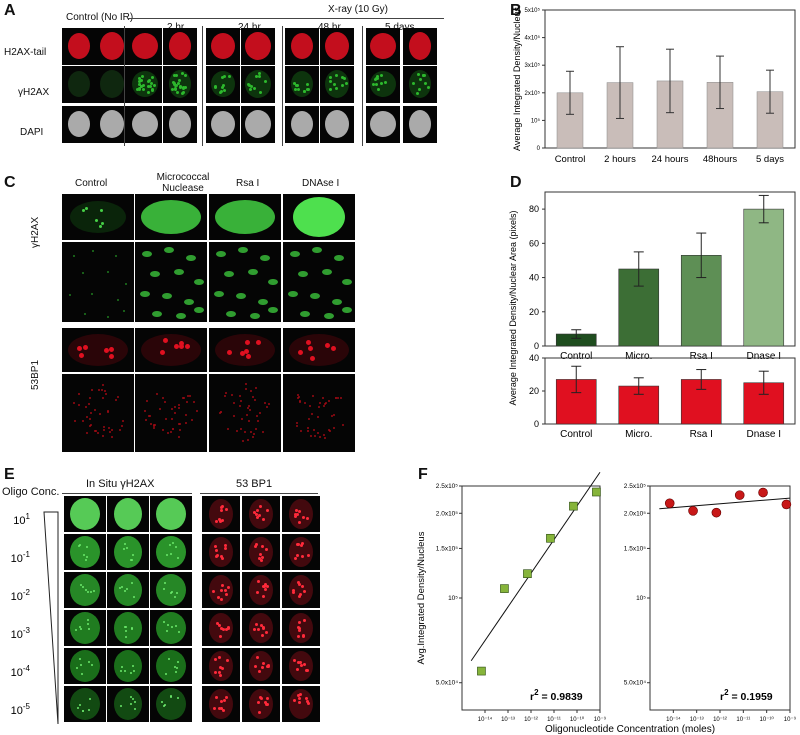 This screenshot has height=735, width=800. Describe the element at coordinates (286, 18) in the screenshot. I see `xray-bracket` at that location.